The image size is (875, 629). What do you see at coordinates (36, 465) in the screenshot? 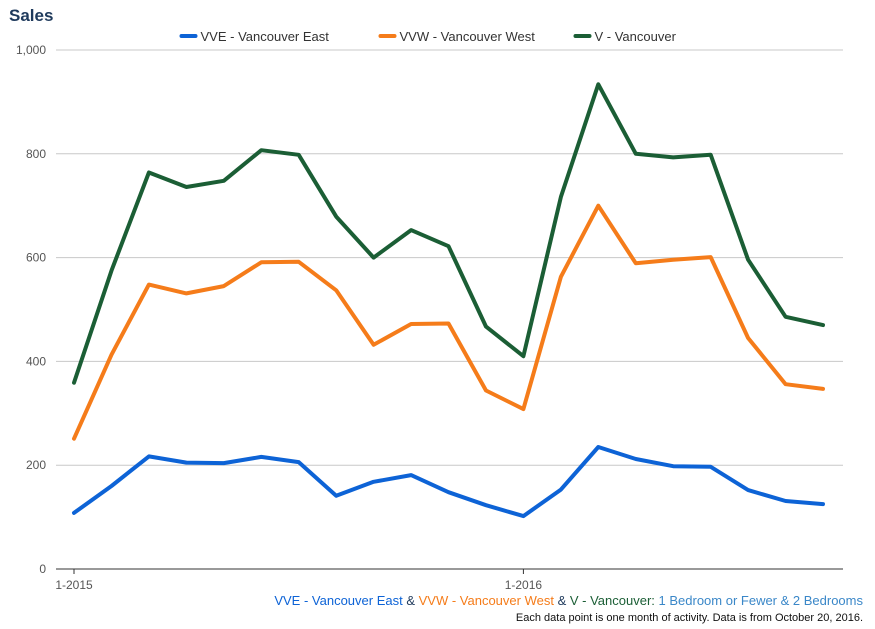
I see `y-tick-label: 200` at bounding box center [36, 465].